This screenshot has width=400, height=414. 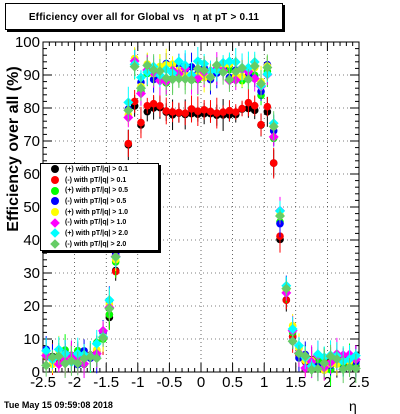 What do you see at coordinates (31, 75) in the screenshot?
I see `y-tick-label: 90` at bounding box center [31, 75].